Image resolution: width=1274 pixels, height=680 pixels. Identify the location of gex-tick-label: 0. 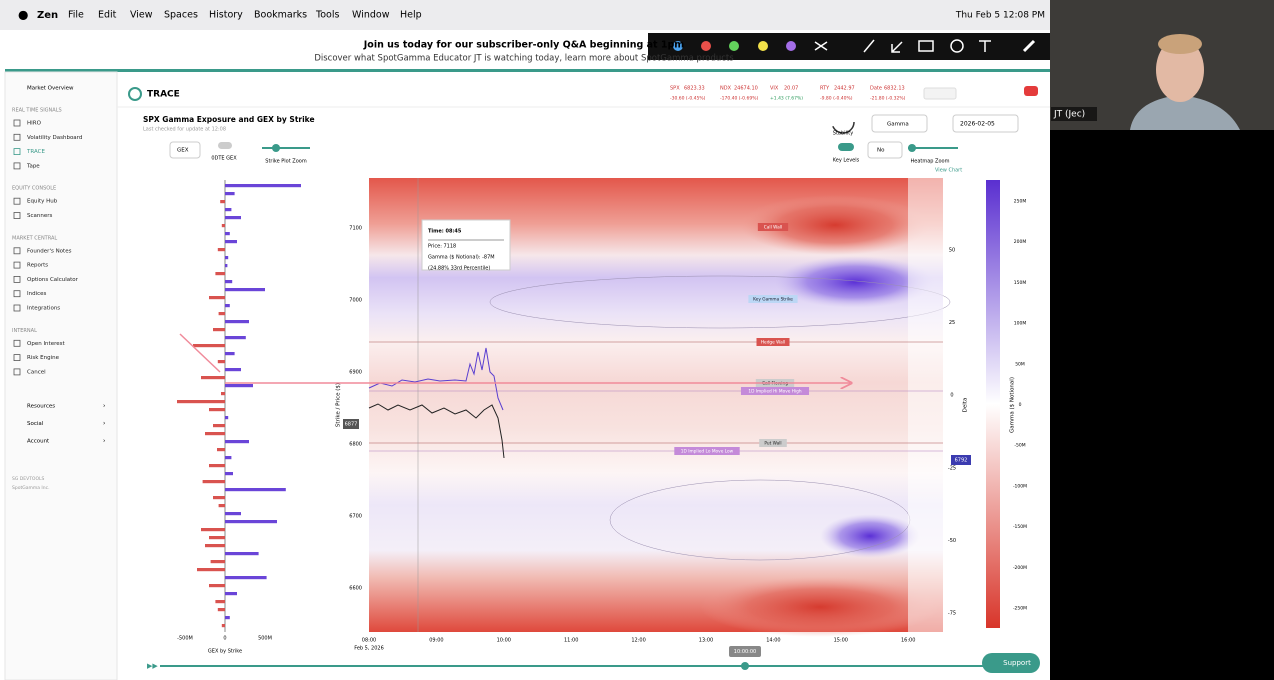
(224, 639).